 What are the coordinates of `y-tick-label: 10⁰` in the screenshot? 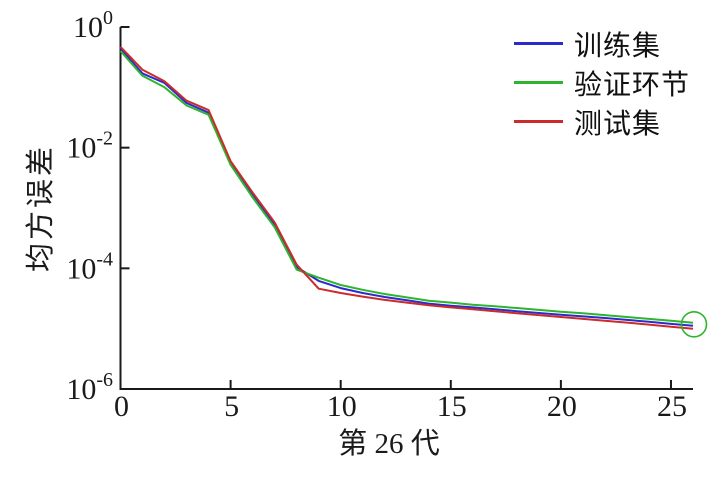 It's located at (93, 25).